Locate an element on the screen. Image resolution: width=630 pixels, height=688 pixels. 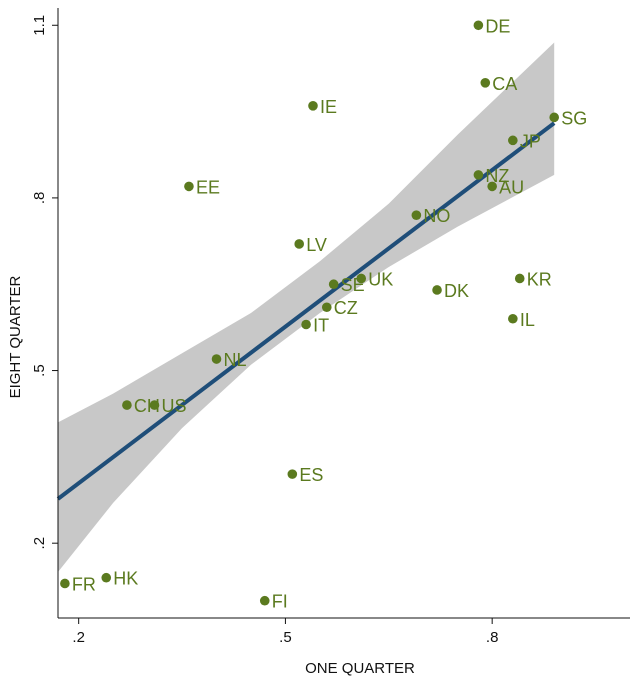
data-point-nz: NZ is located at coordinates (491, 176).